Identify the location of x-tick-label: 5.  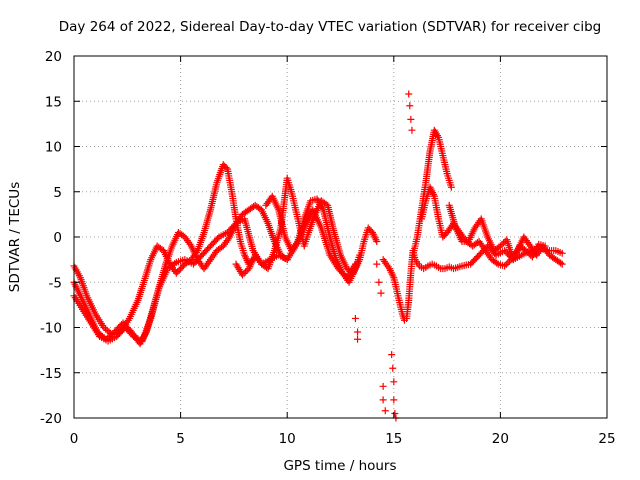
(180, 439).